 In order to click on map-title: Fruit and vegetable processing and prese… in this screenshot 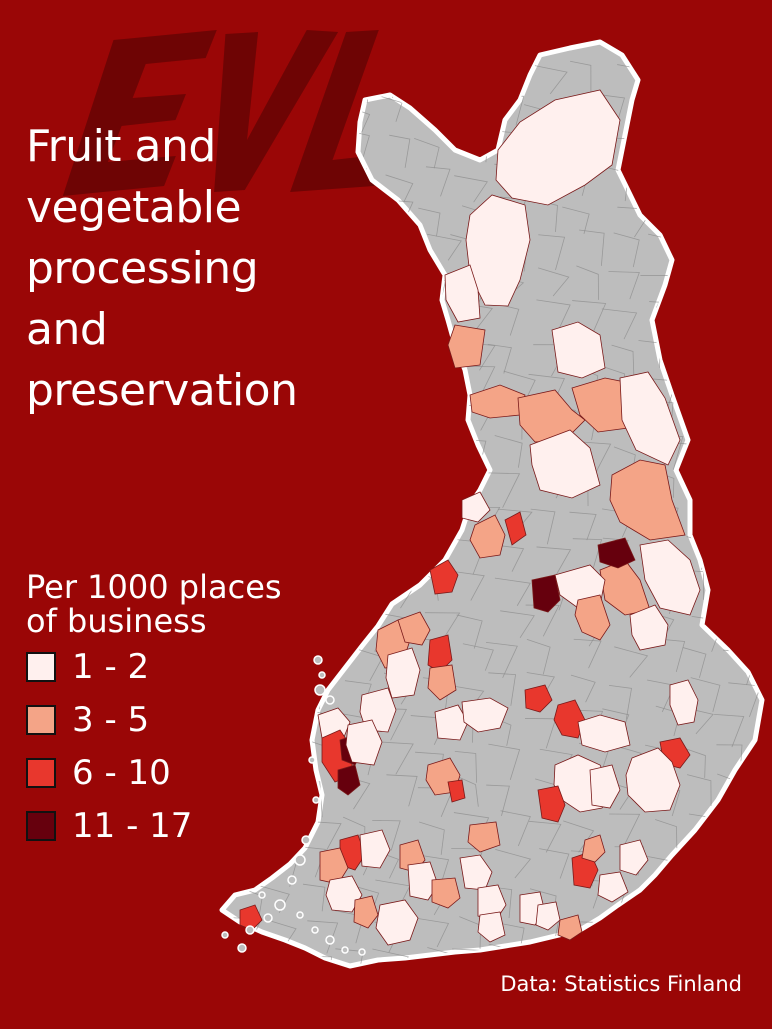, I will do `click(191, 268)`.